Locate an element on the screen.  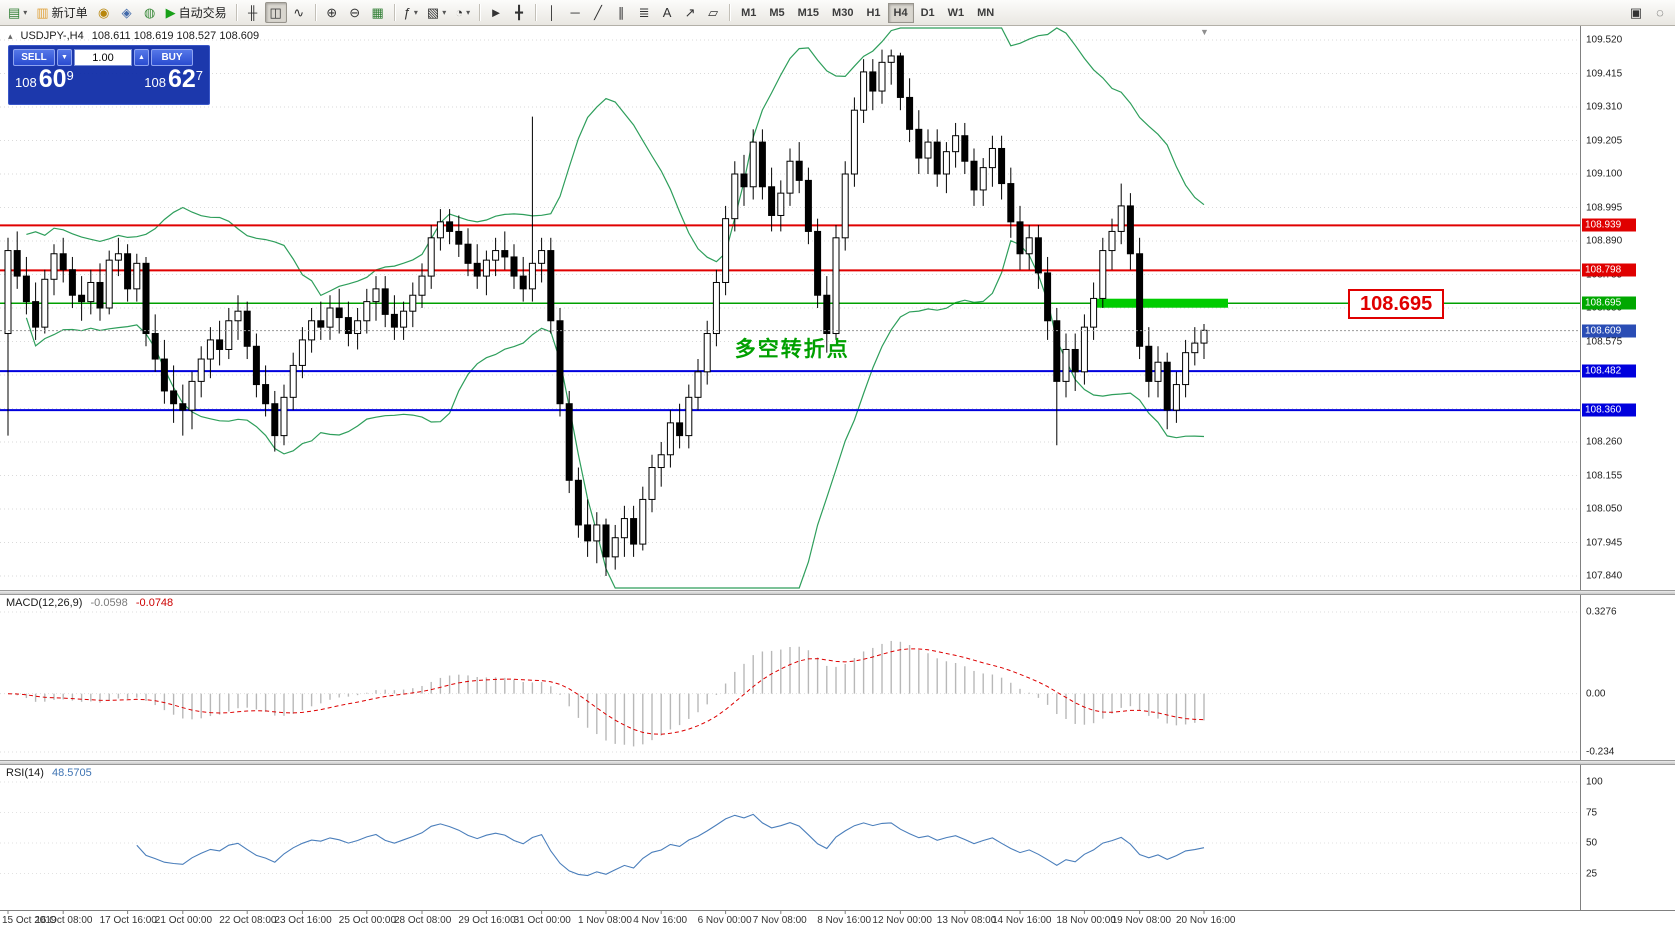
sell-button: SELL is located at coordinates (34, 57).